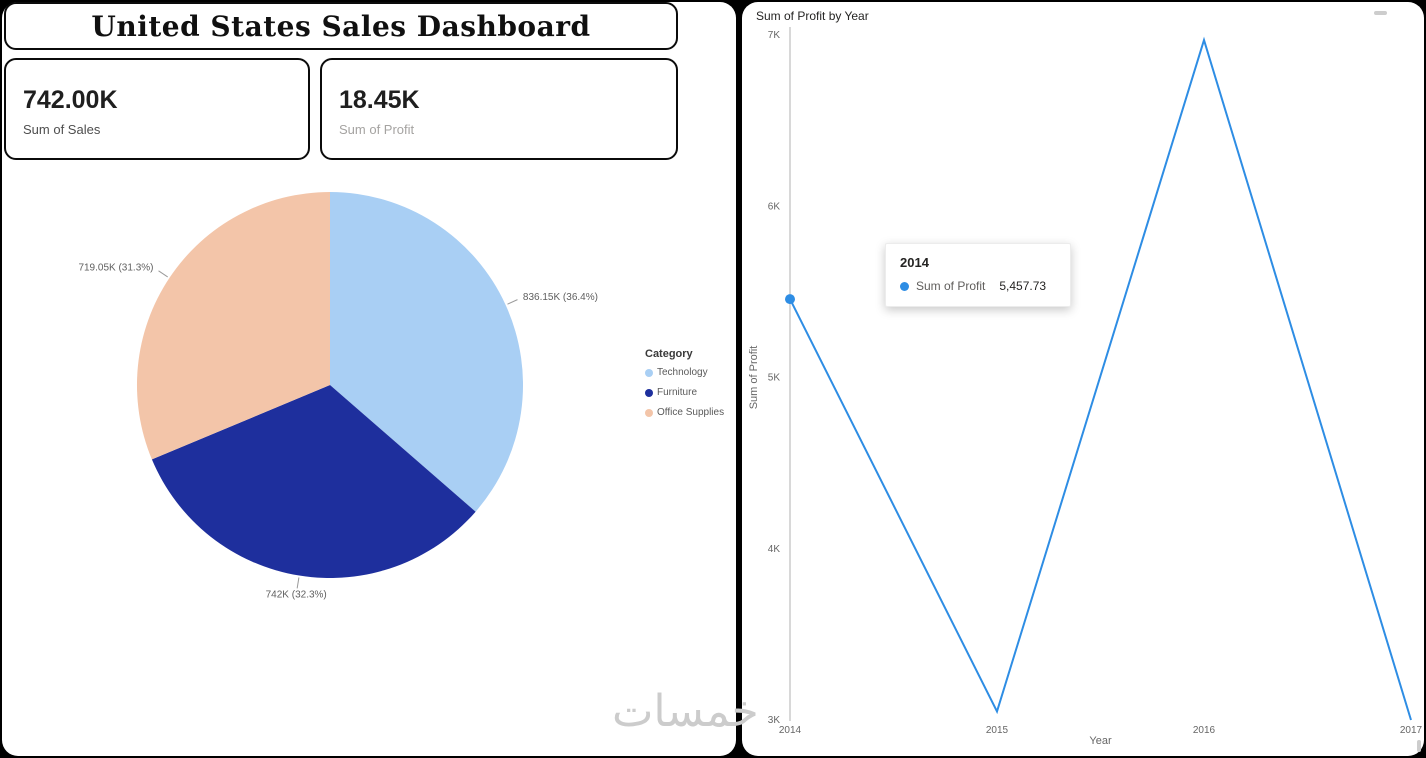 This screenshot has width=1426, height=758. Describe the element at coordinates (649, 372) in the screenshot. I see `legend-swatch-technology` at that location.